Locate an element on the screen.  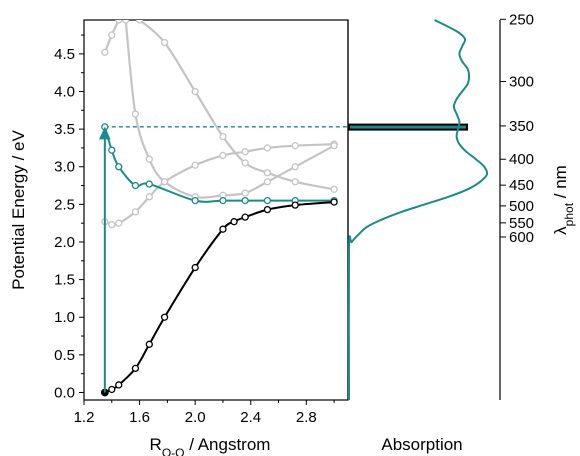
wavelength-tick-label: 450 is located at coordinates (521, 185).